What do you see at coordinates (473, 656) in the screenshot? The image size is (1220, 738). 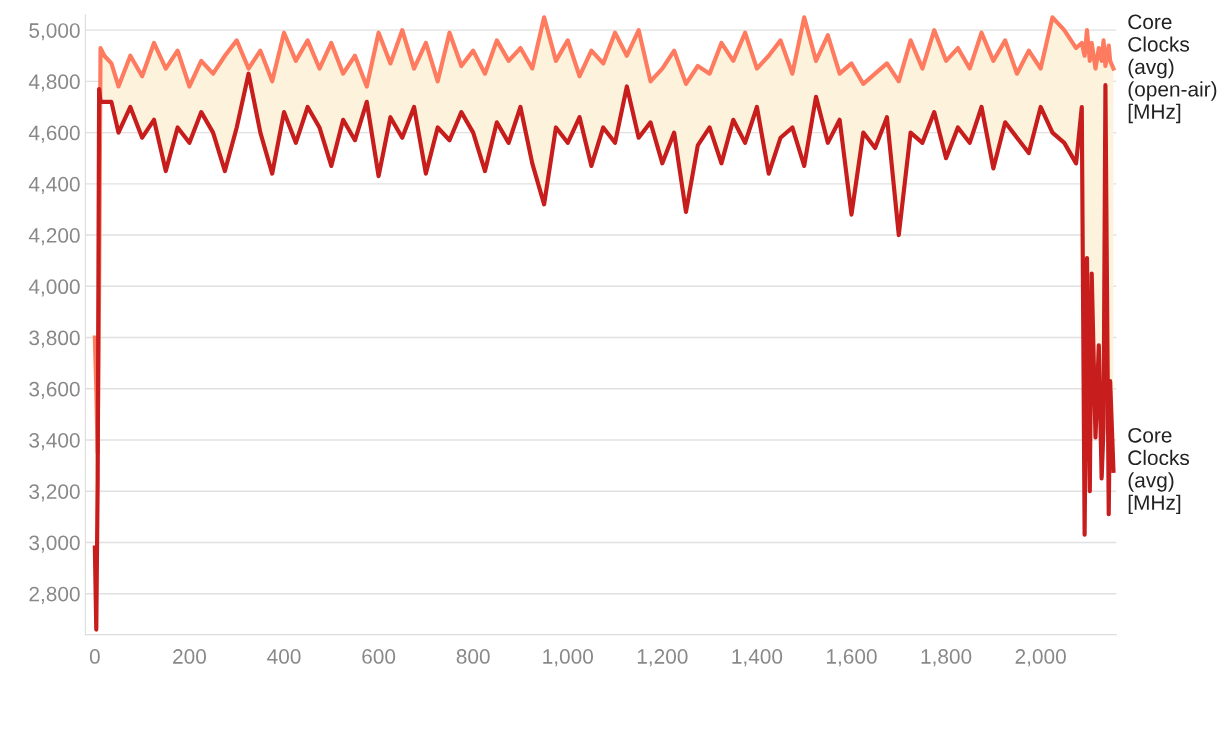 I see `x-tick-label: 800` at bounding box center [473, 656].